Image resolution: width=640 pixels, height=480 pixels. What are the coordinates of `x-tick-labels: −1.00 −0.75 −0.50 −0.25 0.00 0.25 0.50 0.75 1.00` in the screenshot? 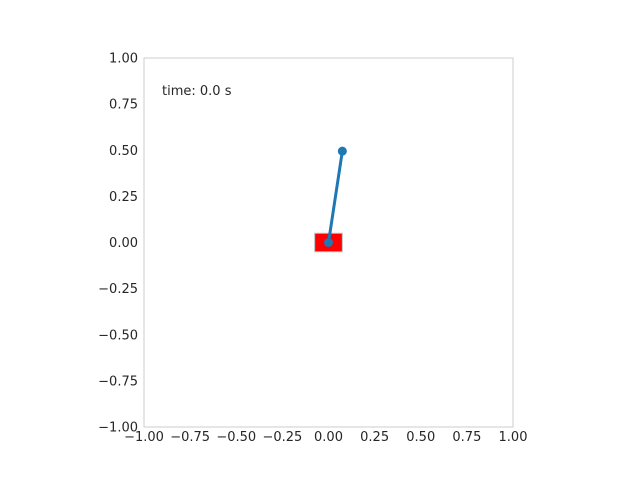 It's located at (325, 437).